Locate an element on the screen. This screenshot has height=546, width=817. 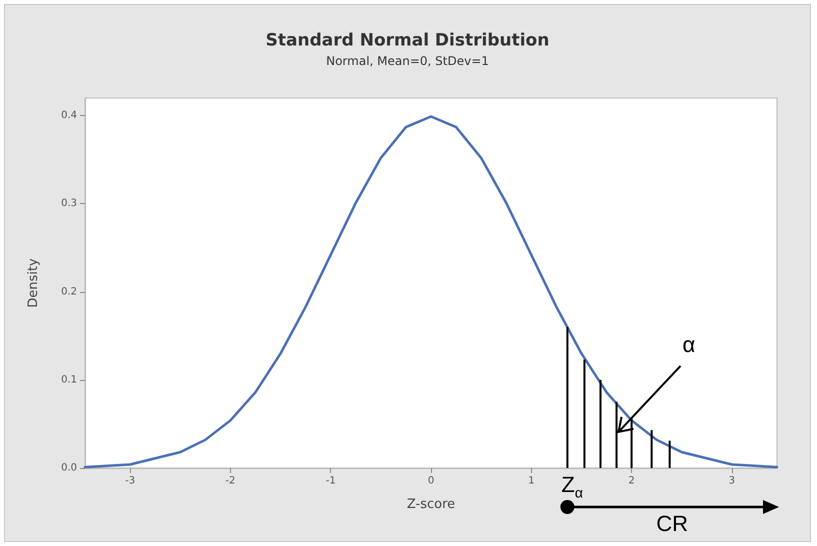
y-tick-label: 0.0 is located at coordinates (69, 468).